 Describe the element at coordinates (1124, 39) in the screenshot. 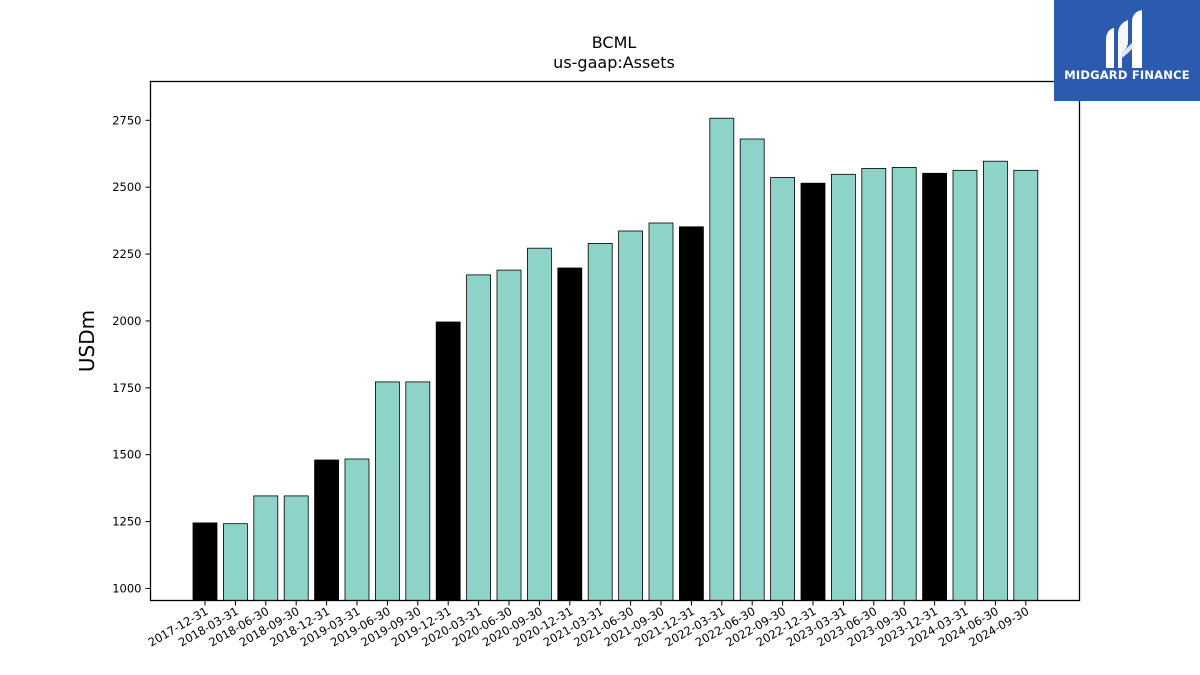

I see `midgard-logo-icon` at that location.